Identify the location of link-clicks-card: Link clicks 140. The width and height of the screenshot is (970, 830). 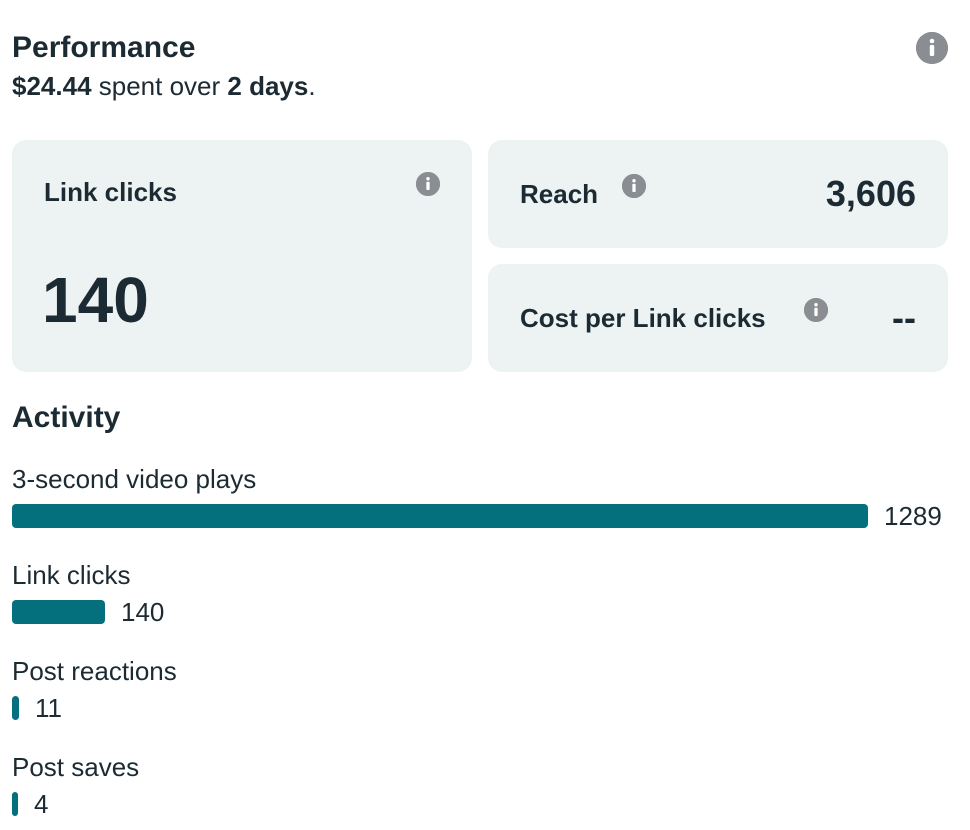
(242, 256).